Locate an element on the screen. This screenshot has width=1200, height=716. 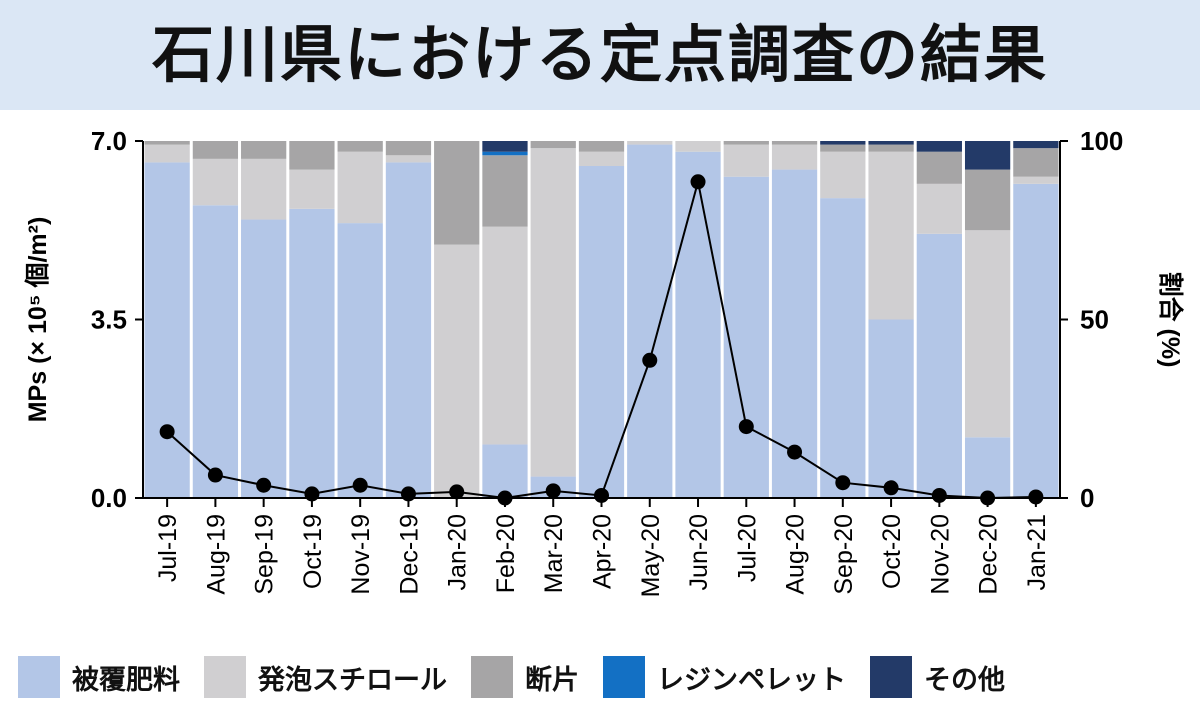
x-tick-label: Oct-19 is located at coordinates (313, 551).